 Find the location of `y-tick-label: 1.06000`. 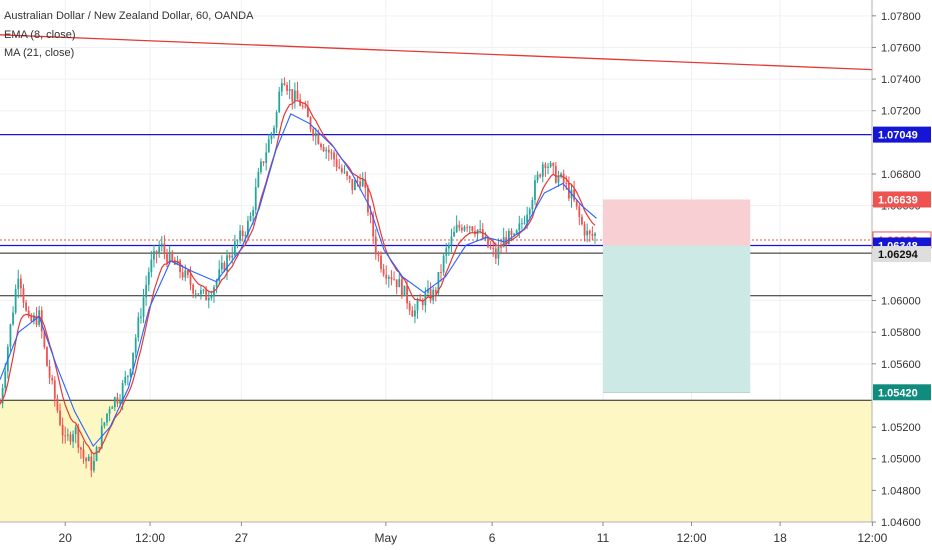

y-tick-label: 1.06000 is located at coordinates (901, 302).